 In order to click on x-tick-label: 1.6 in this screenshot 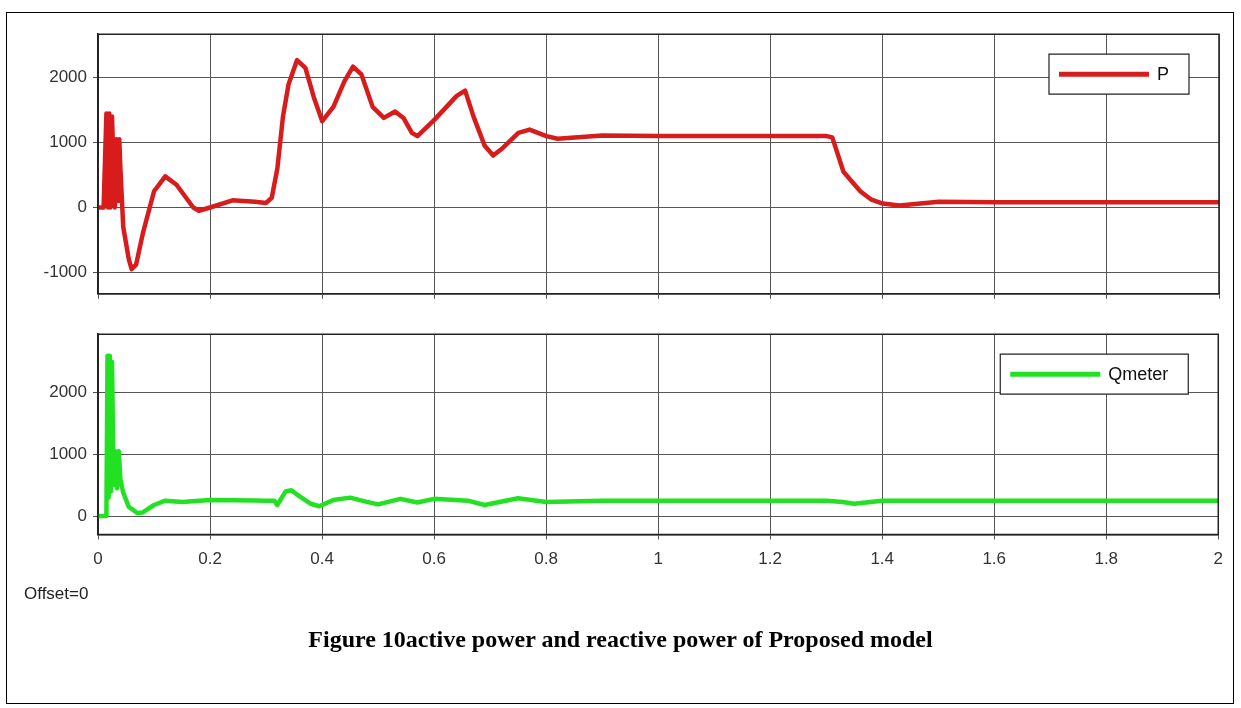, I will do `click(994, 559)`.